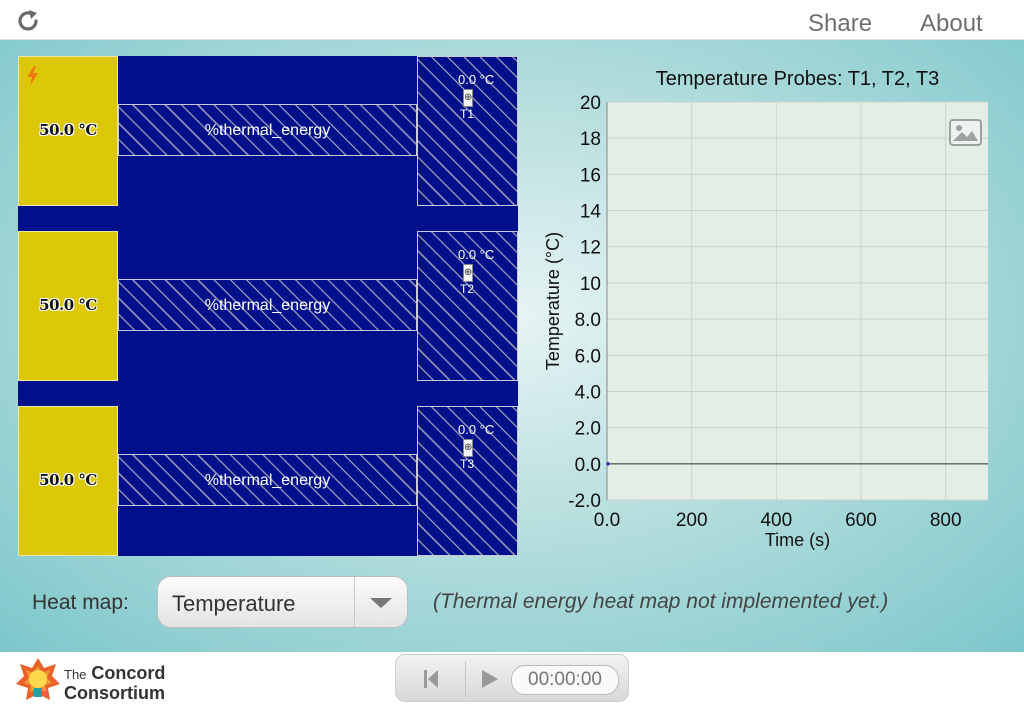 This screenshot has height=715, width=1024. I want to click on top-bar: Share About, so click(512, 20).